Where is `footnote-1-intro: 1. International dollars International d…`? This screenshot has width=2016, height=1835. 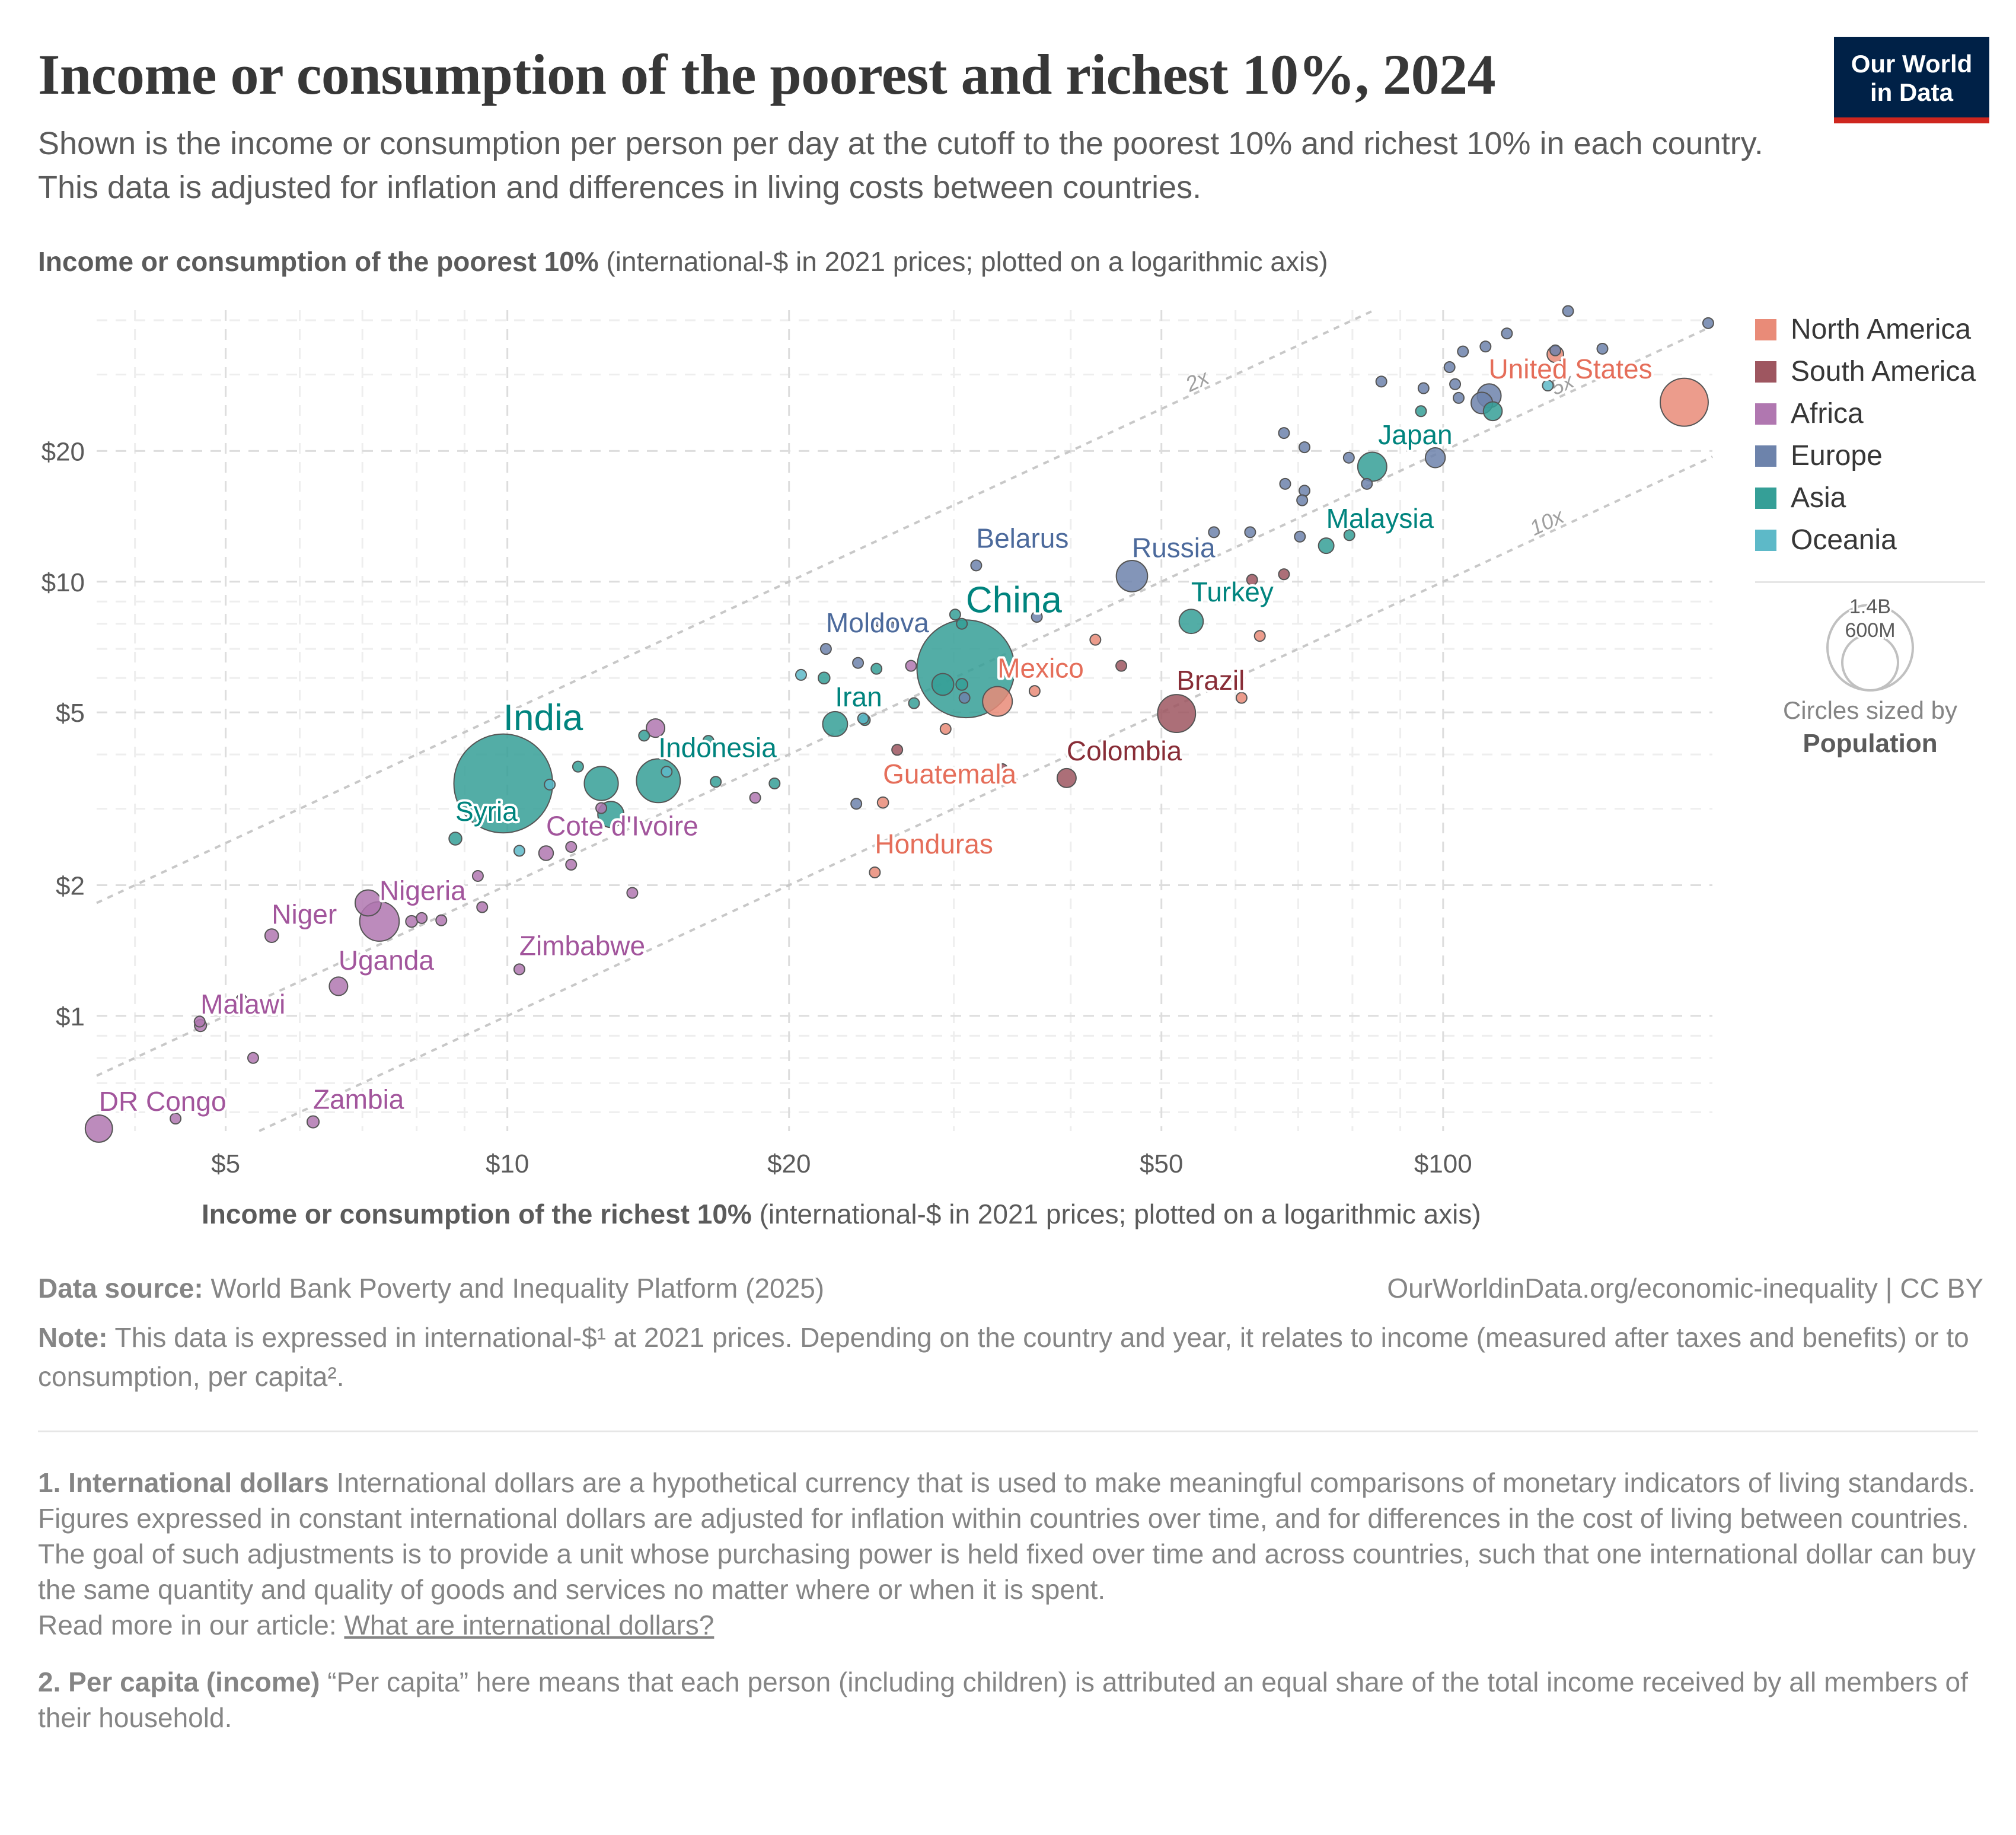
footnote-1-intro: 1. International dollars International d… is located at coordinates (1007, 1483).